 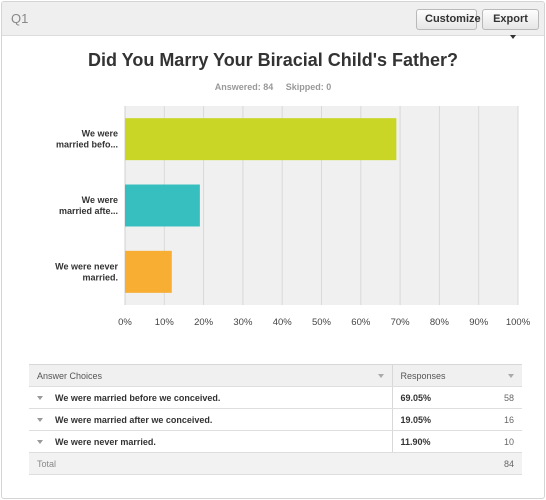 What do you see at coordinates (273, 20) in the screenshot?
I see `question-header: Q1 Customize Export` at bounding box center [273, 20].